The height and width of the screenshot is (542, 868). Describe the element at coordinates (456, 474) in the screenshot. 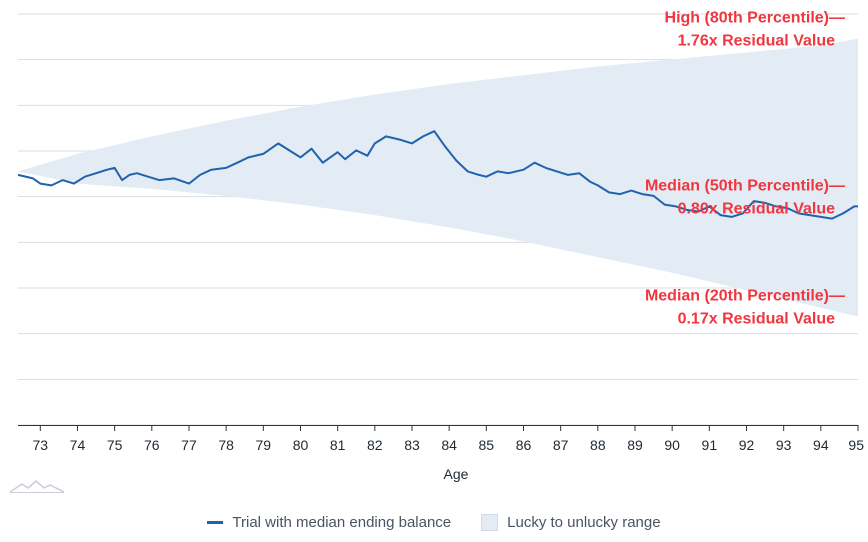

I see `x-axis-title: Age` at that location.